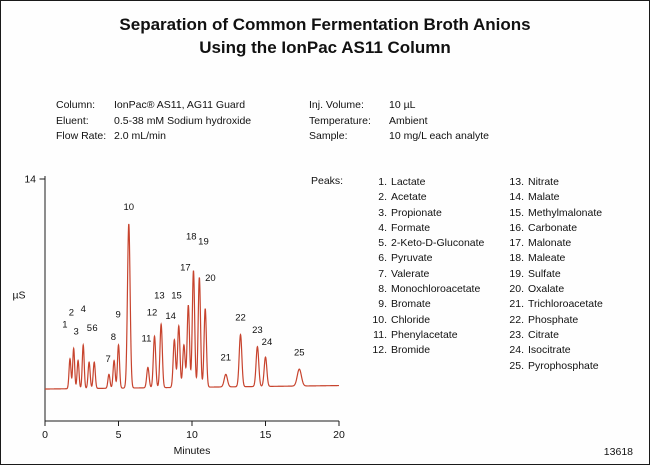 This screenshot has height=465, width=650. Describe the element at coordinates (140, 136) in the screenshot. I see `condition-value: 2.0 mL/min` at that location.